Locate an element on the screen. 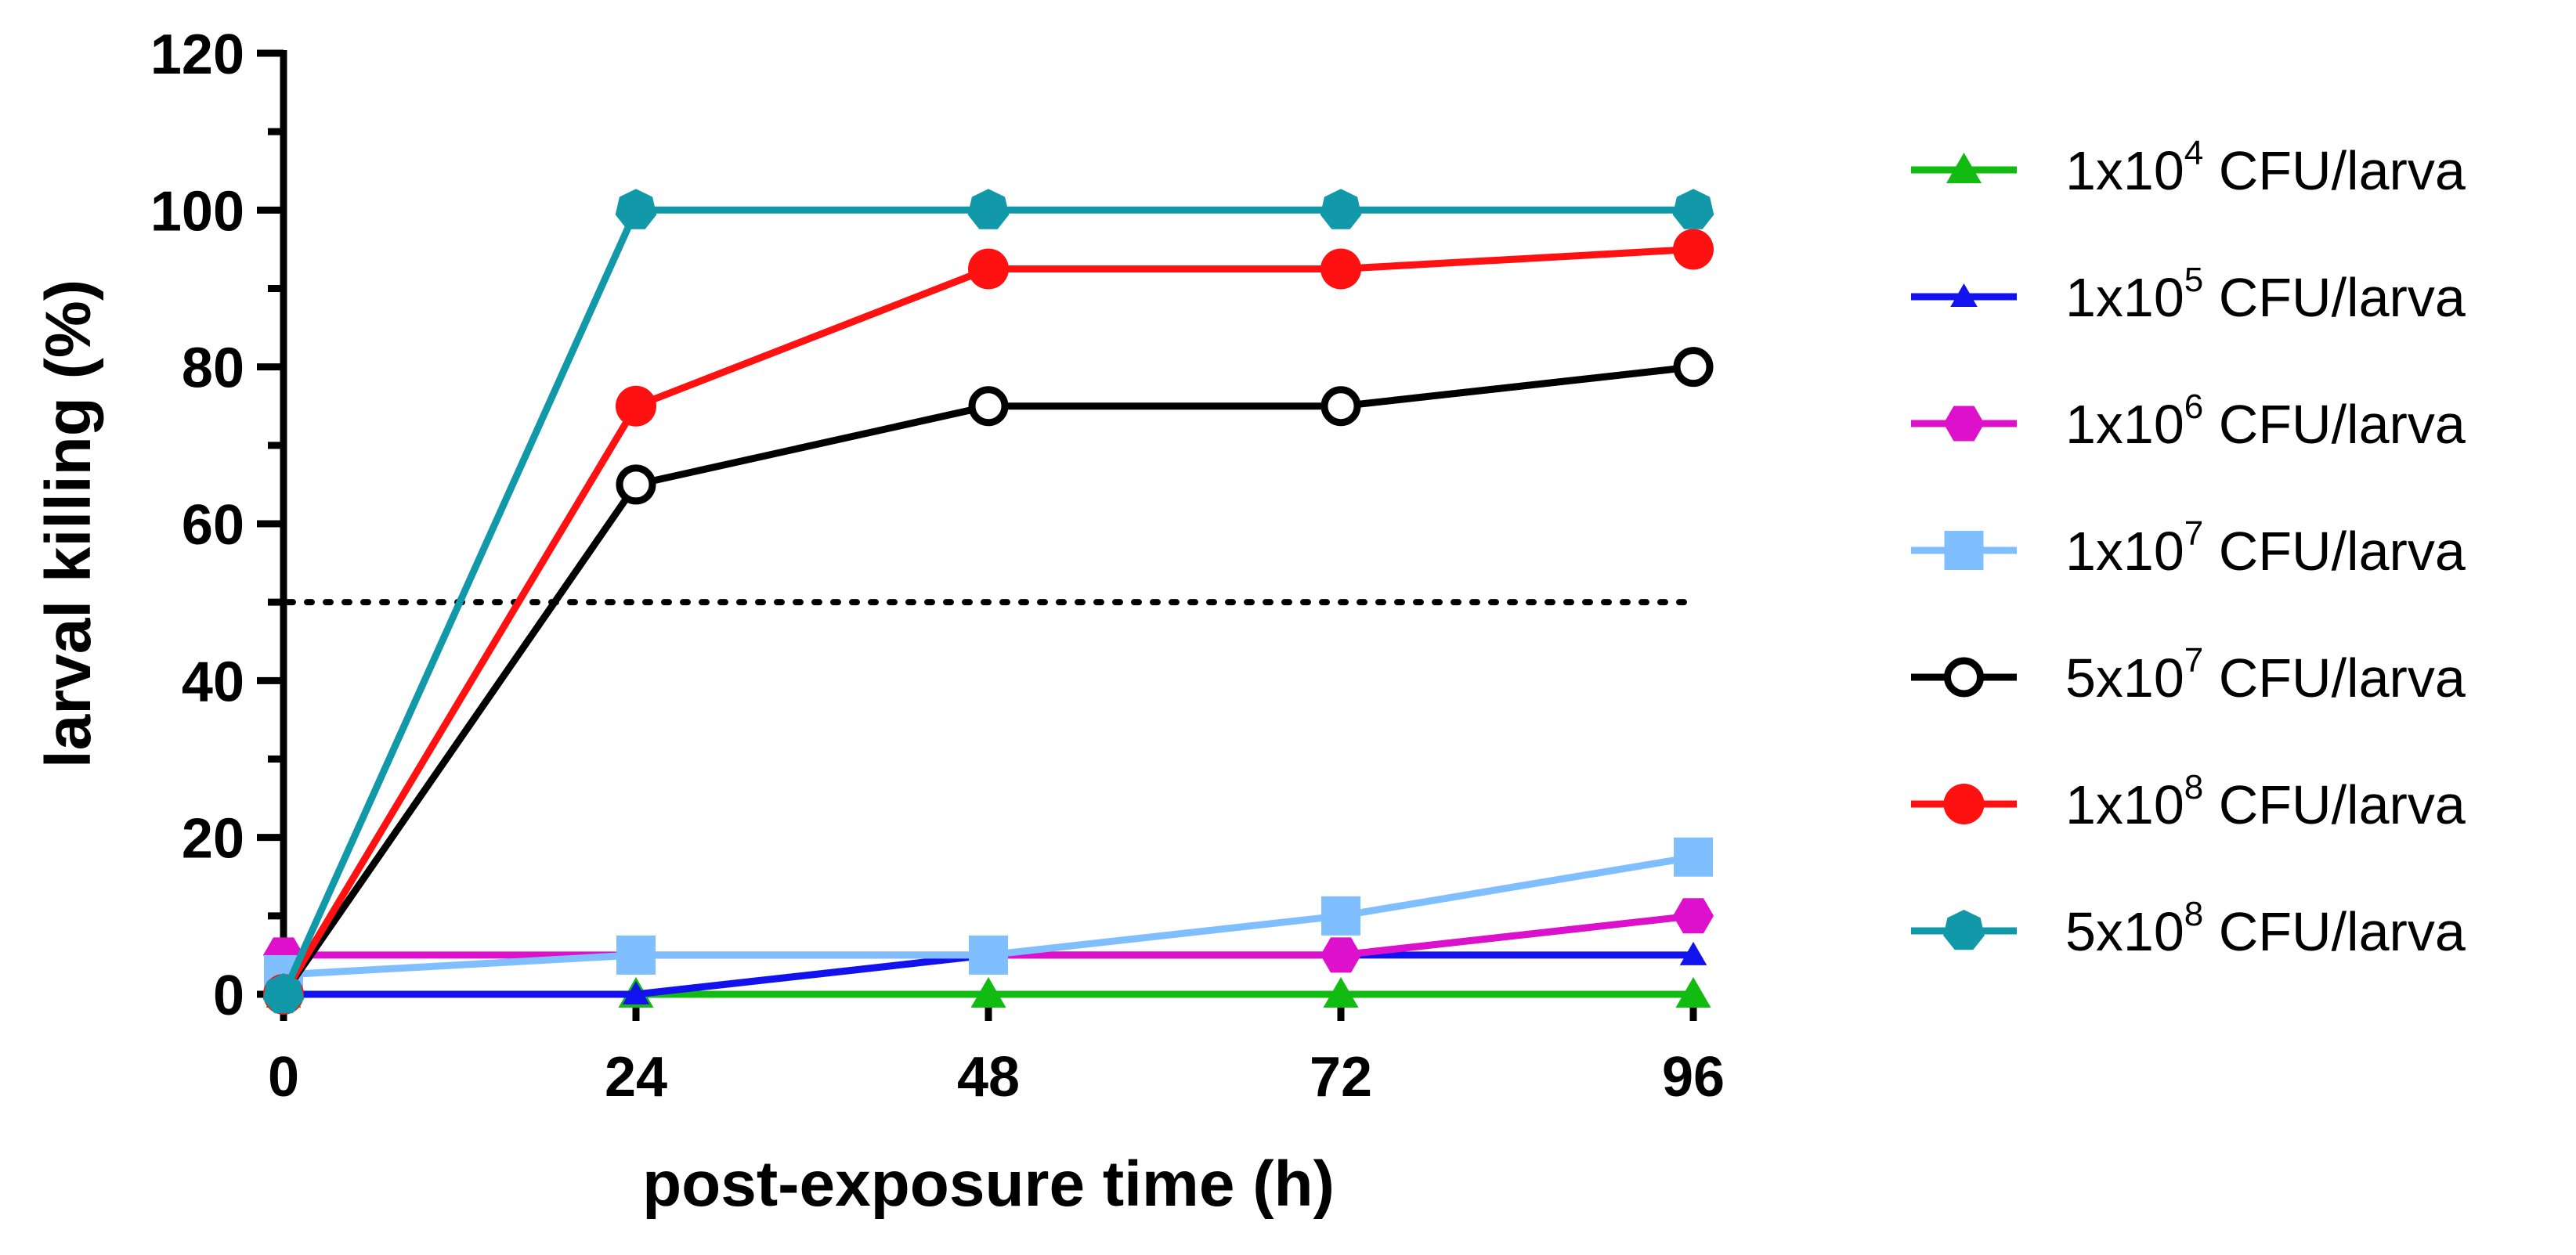 The width and height of the screenshot is (2576, 1255). y-tick-label: 100 is located at coordinates (197, 211).